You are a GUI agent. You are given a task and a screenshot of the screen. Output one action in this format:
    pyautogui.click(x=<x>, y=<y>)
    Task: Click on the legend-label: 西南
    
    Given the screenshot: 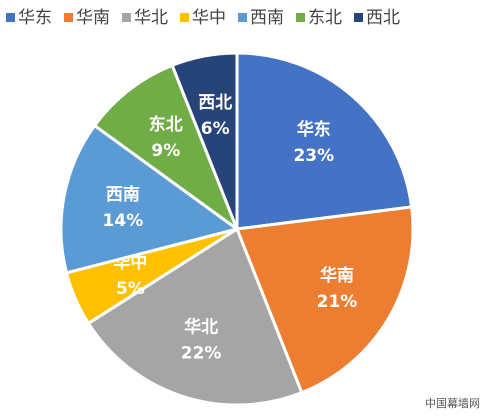 What is the action you would take?
    pyautogui.click(x=267, y=18)
    